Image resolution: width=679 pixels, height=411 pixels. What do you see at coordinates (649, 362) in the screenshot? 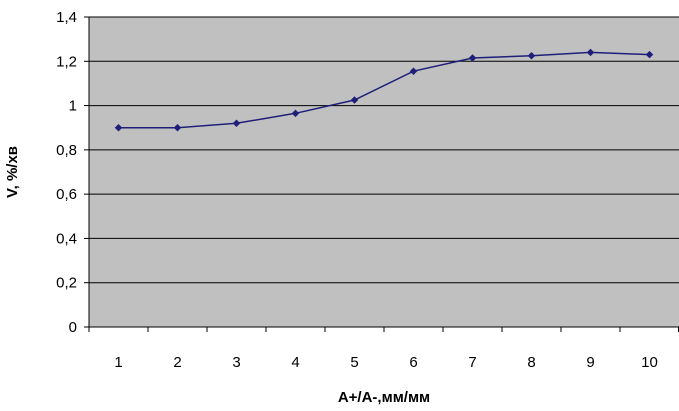
I see `x-tick-label: 10` at bounding box center [649, 362].